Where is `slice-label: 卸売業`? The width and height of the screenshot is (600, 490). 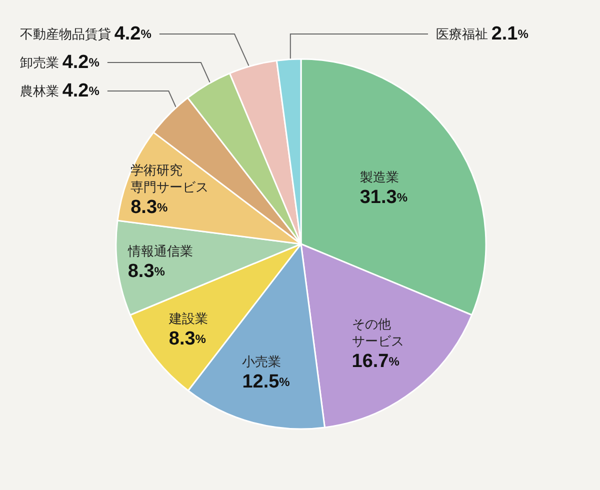 slice-label: 卸売業 is located at coordinates (39, 62).